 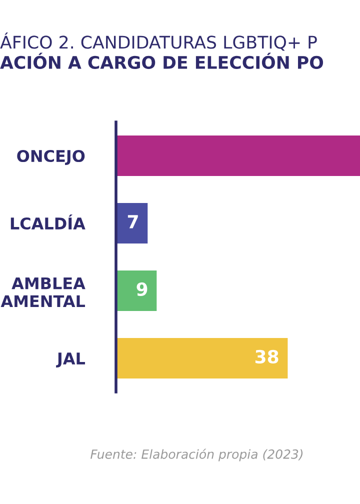 What do you see at coordinates (142, 289) in the screenshot?
I see `data-label: 9` at bounding box center [142, 289].